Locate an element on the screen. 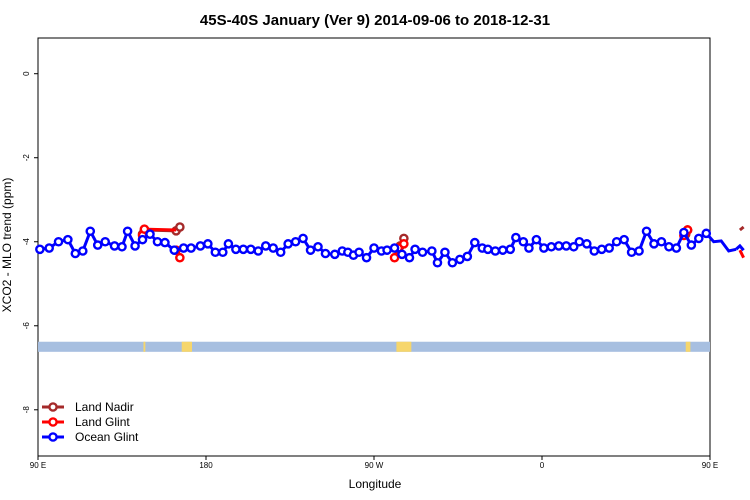 The image size is (750, 500). series-layer is located at coordinates (390, 245).